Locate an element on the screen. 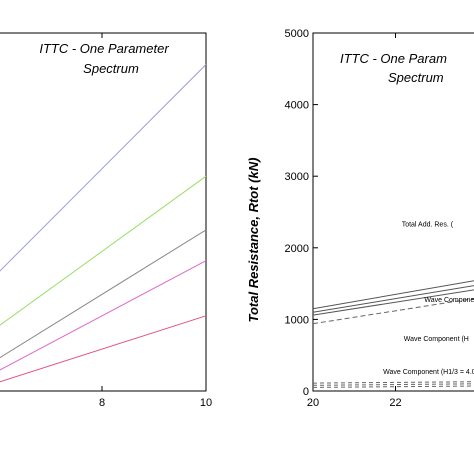  right-series-group is located at coordinates (393, 334).